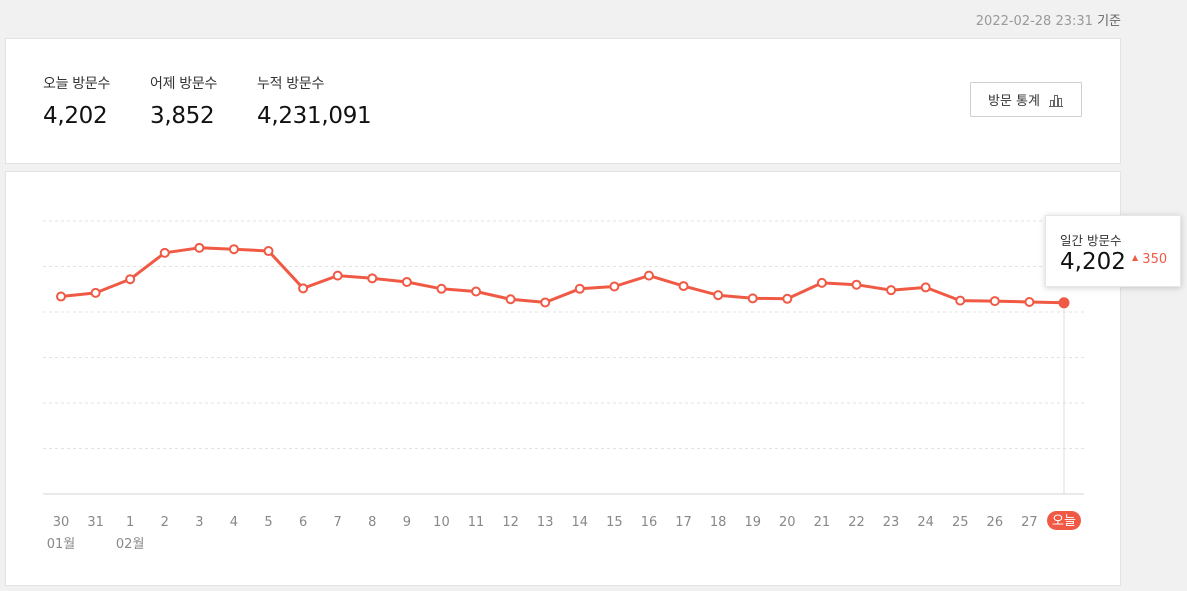 This screenshot has width=1187, height=591. What do you see at coordinates (372, 522) in the screenshot?
I see `x-tick-label: 8` at bounding box center [372, 522].